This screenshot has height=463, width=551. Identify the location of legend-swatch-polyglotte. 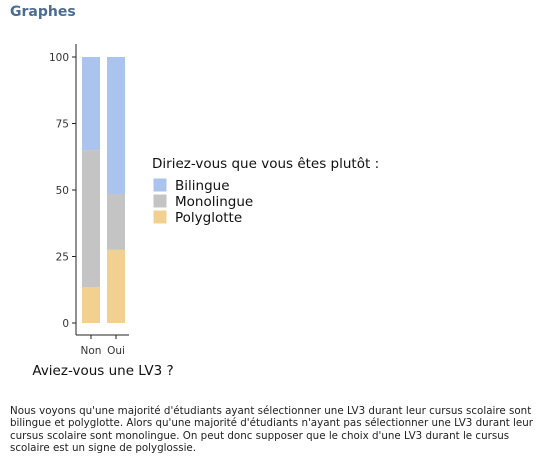
(160, 217).